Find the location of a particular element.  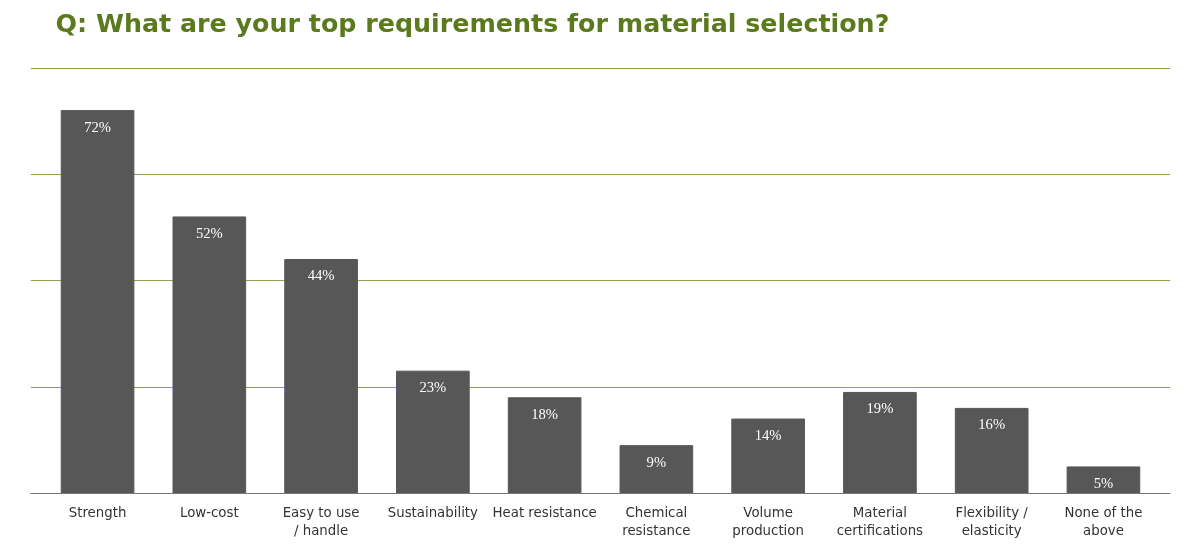

data-label: 19% is located at coordinates (880, 408).